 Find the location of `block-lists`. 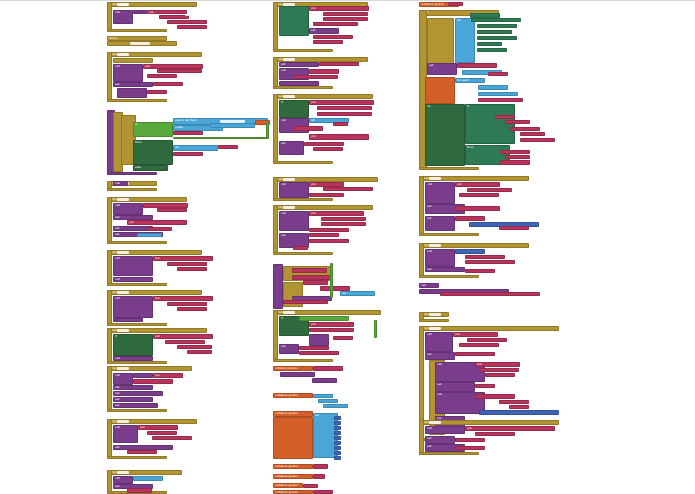

block-lists is located at coordinates (149, 235).